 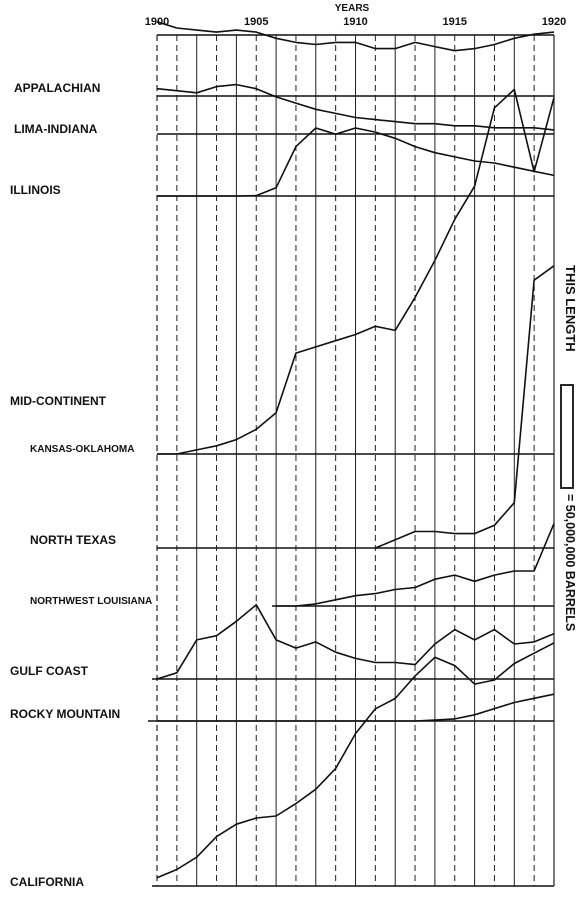 What do you see at coordinates (355, 642) in the screenshot?
I see `series-line-gulf-coast` at bounding box center [355, 642].